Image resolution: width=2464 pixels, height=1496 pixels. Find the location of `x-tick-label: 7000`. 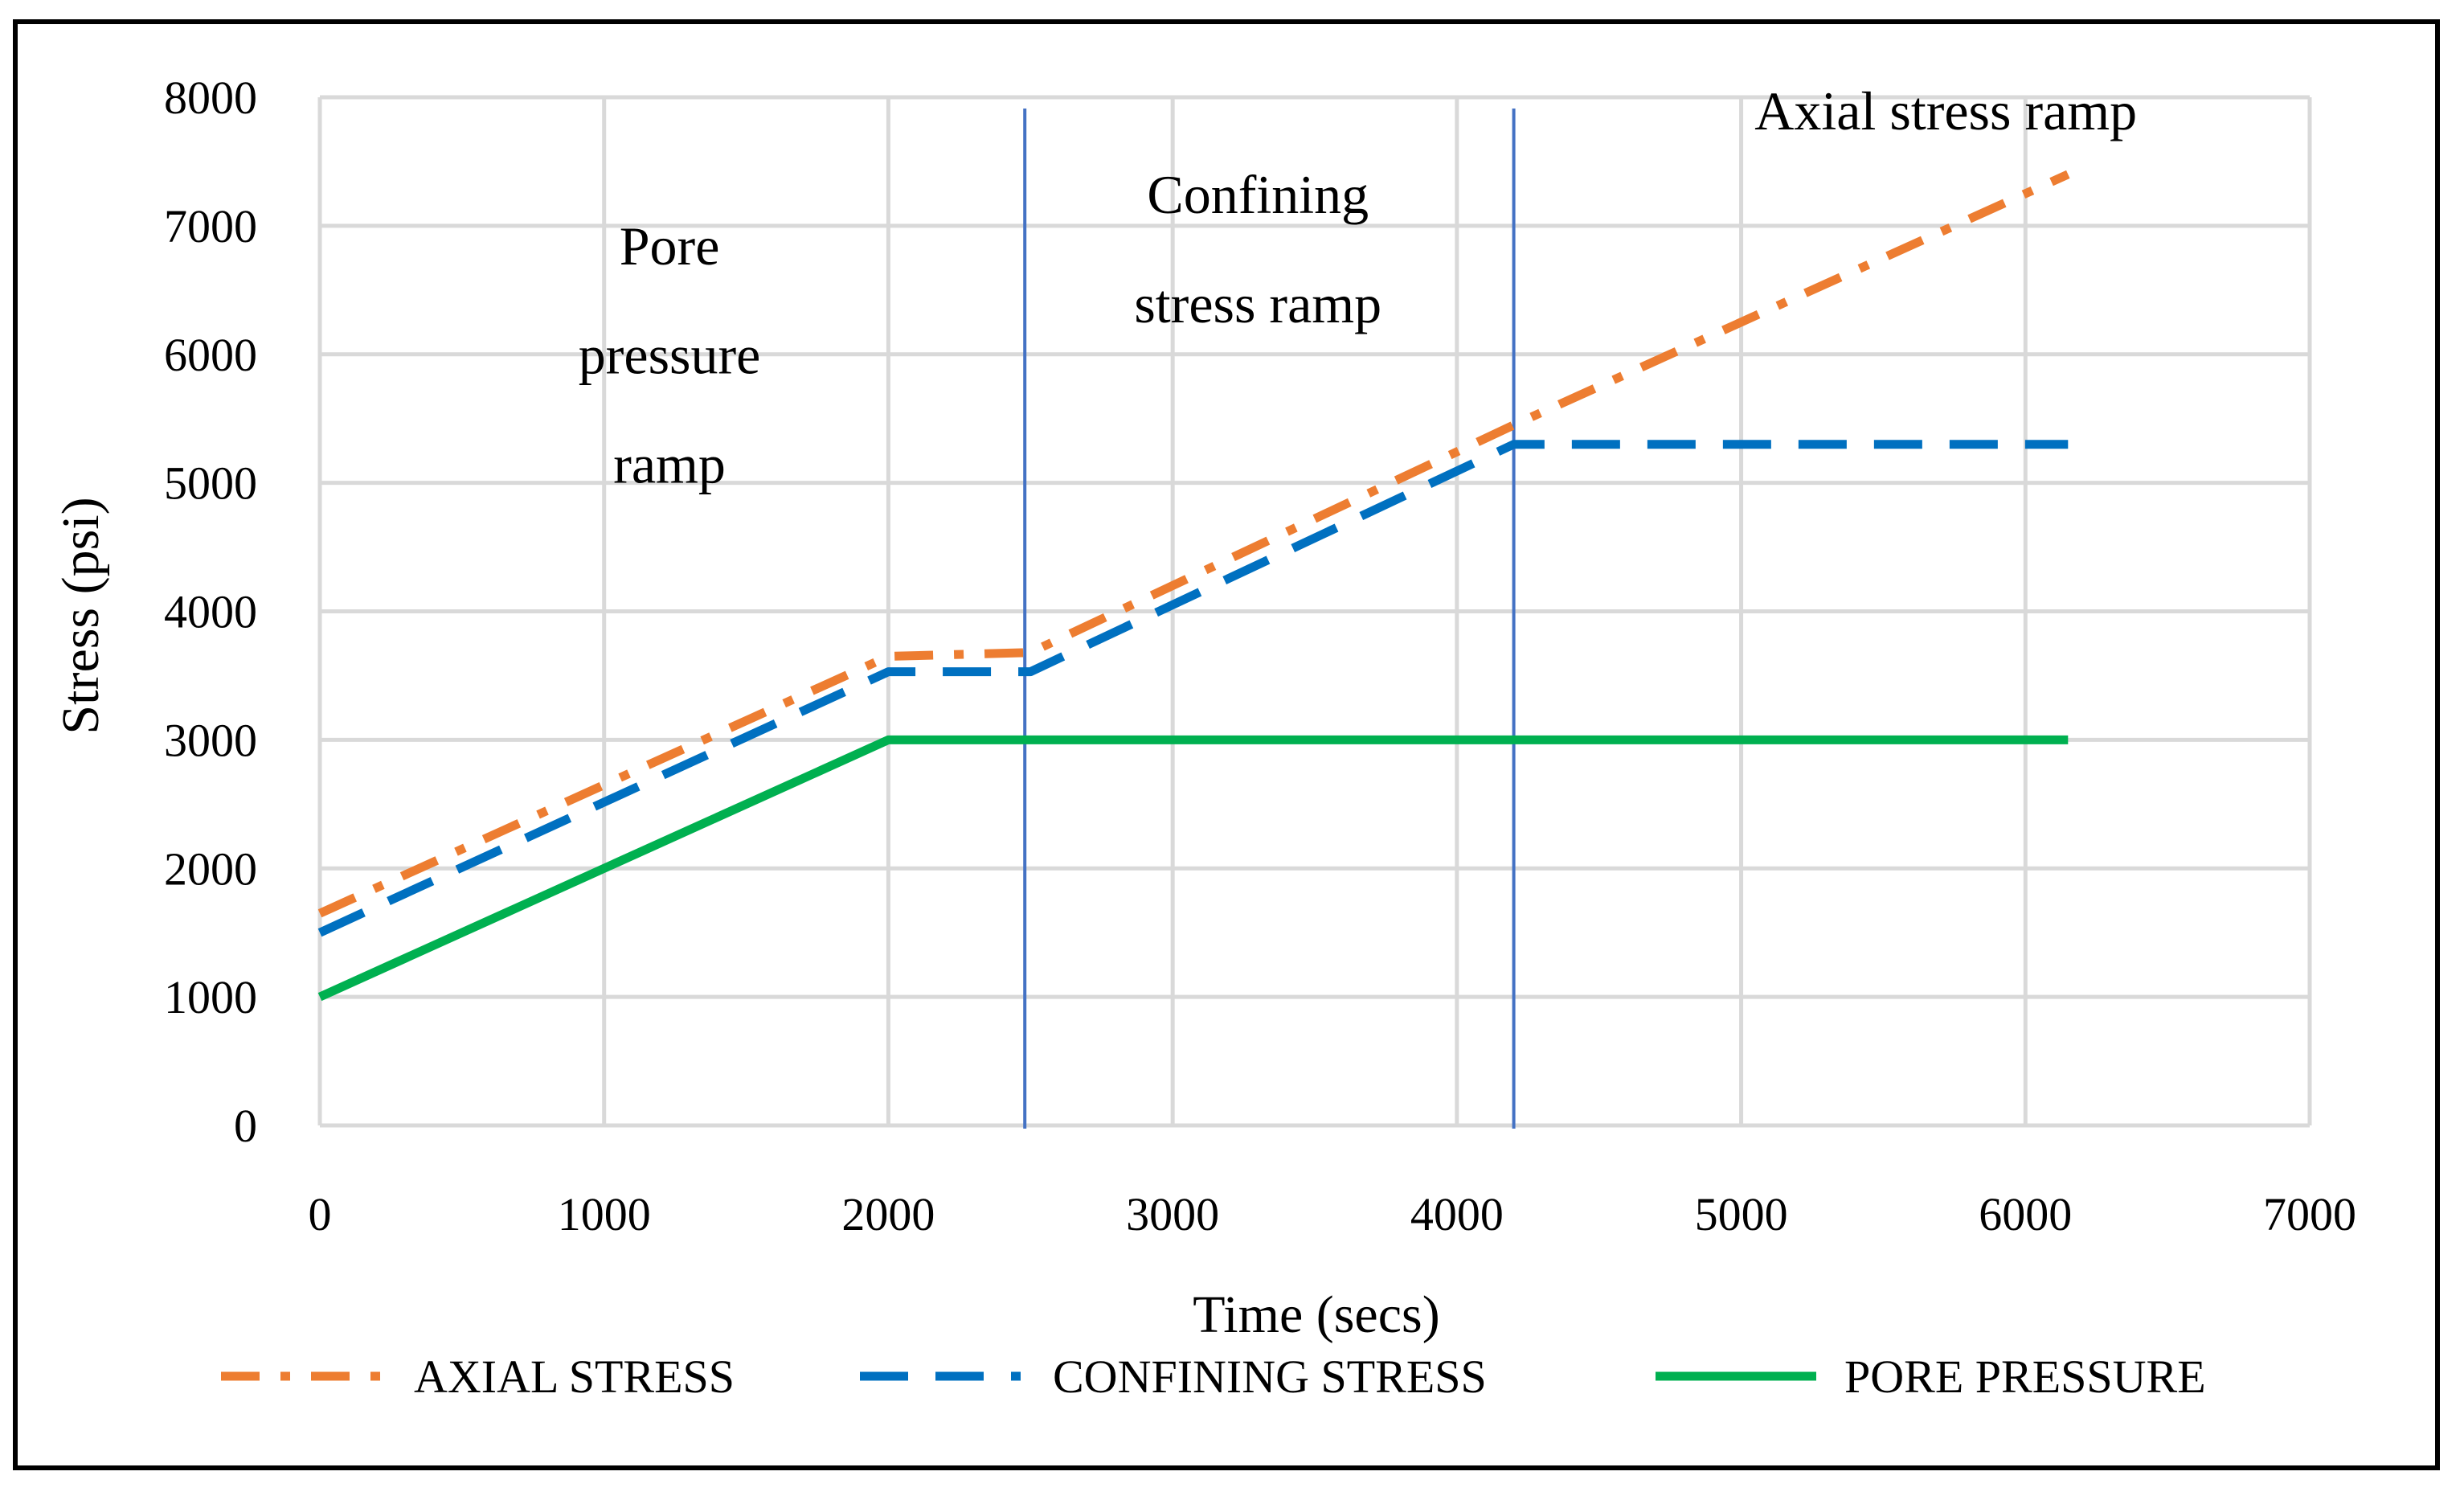

x-tick-label: 7000 is located at coordinates (2309, 1214).